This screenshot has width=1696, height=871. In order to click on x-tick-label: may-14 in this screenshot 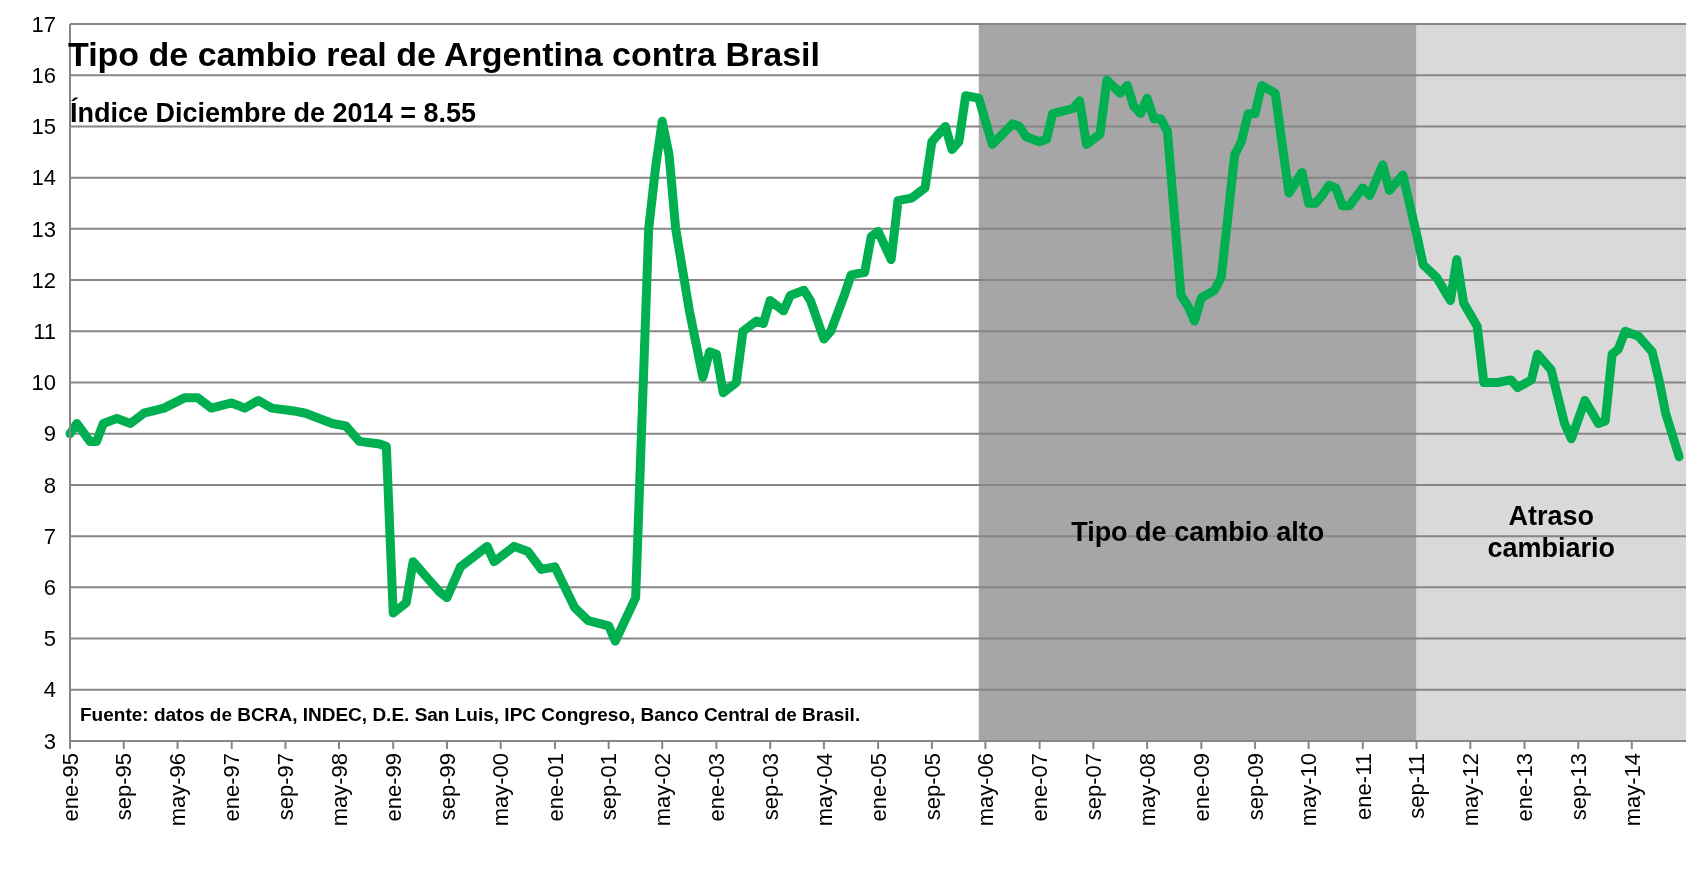, I will do `click(1632, 790)`.